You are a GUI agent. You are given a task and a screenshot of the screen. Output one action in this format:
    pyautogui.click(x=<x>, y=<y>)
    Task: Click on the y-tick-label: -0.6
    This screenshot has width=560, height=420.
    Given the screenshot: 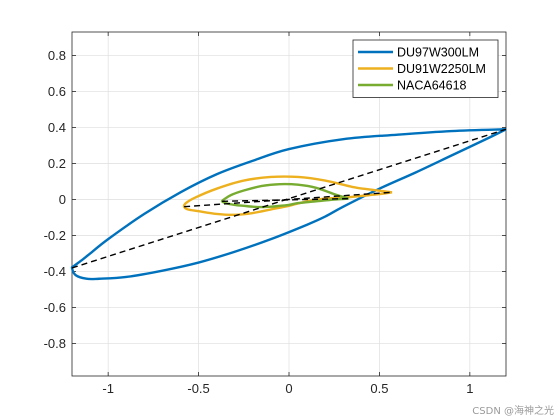 What is the action you would take?
    pyautogui.click(x=55, y=307)
    